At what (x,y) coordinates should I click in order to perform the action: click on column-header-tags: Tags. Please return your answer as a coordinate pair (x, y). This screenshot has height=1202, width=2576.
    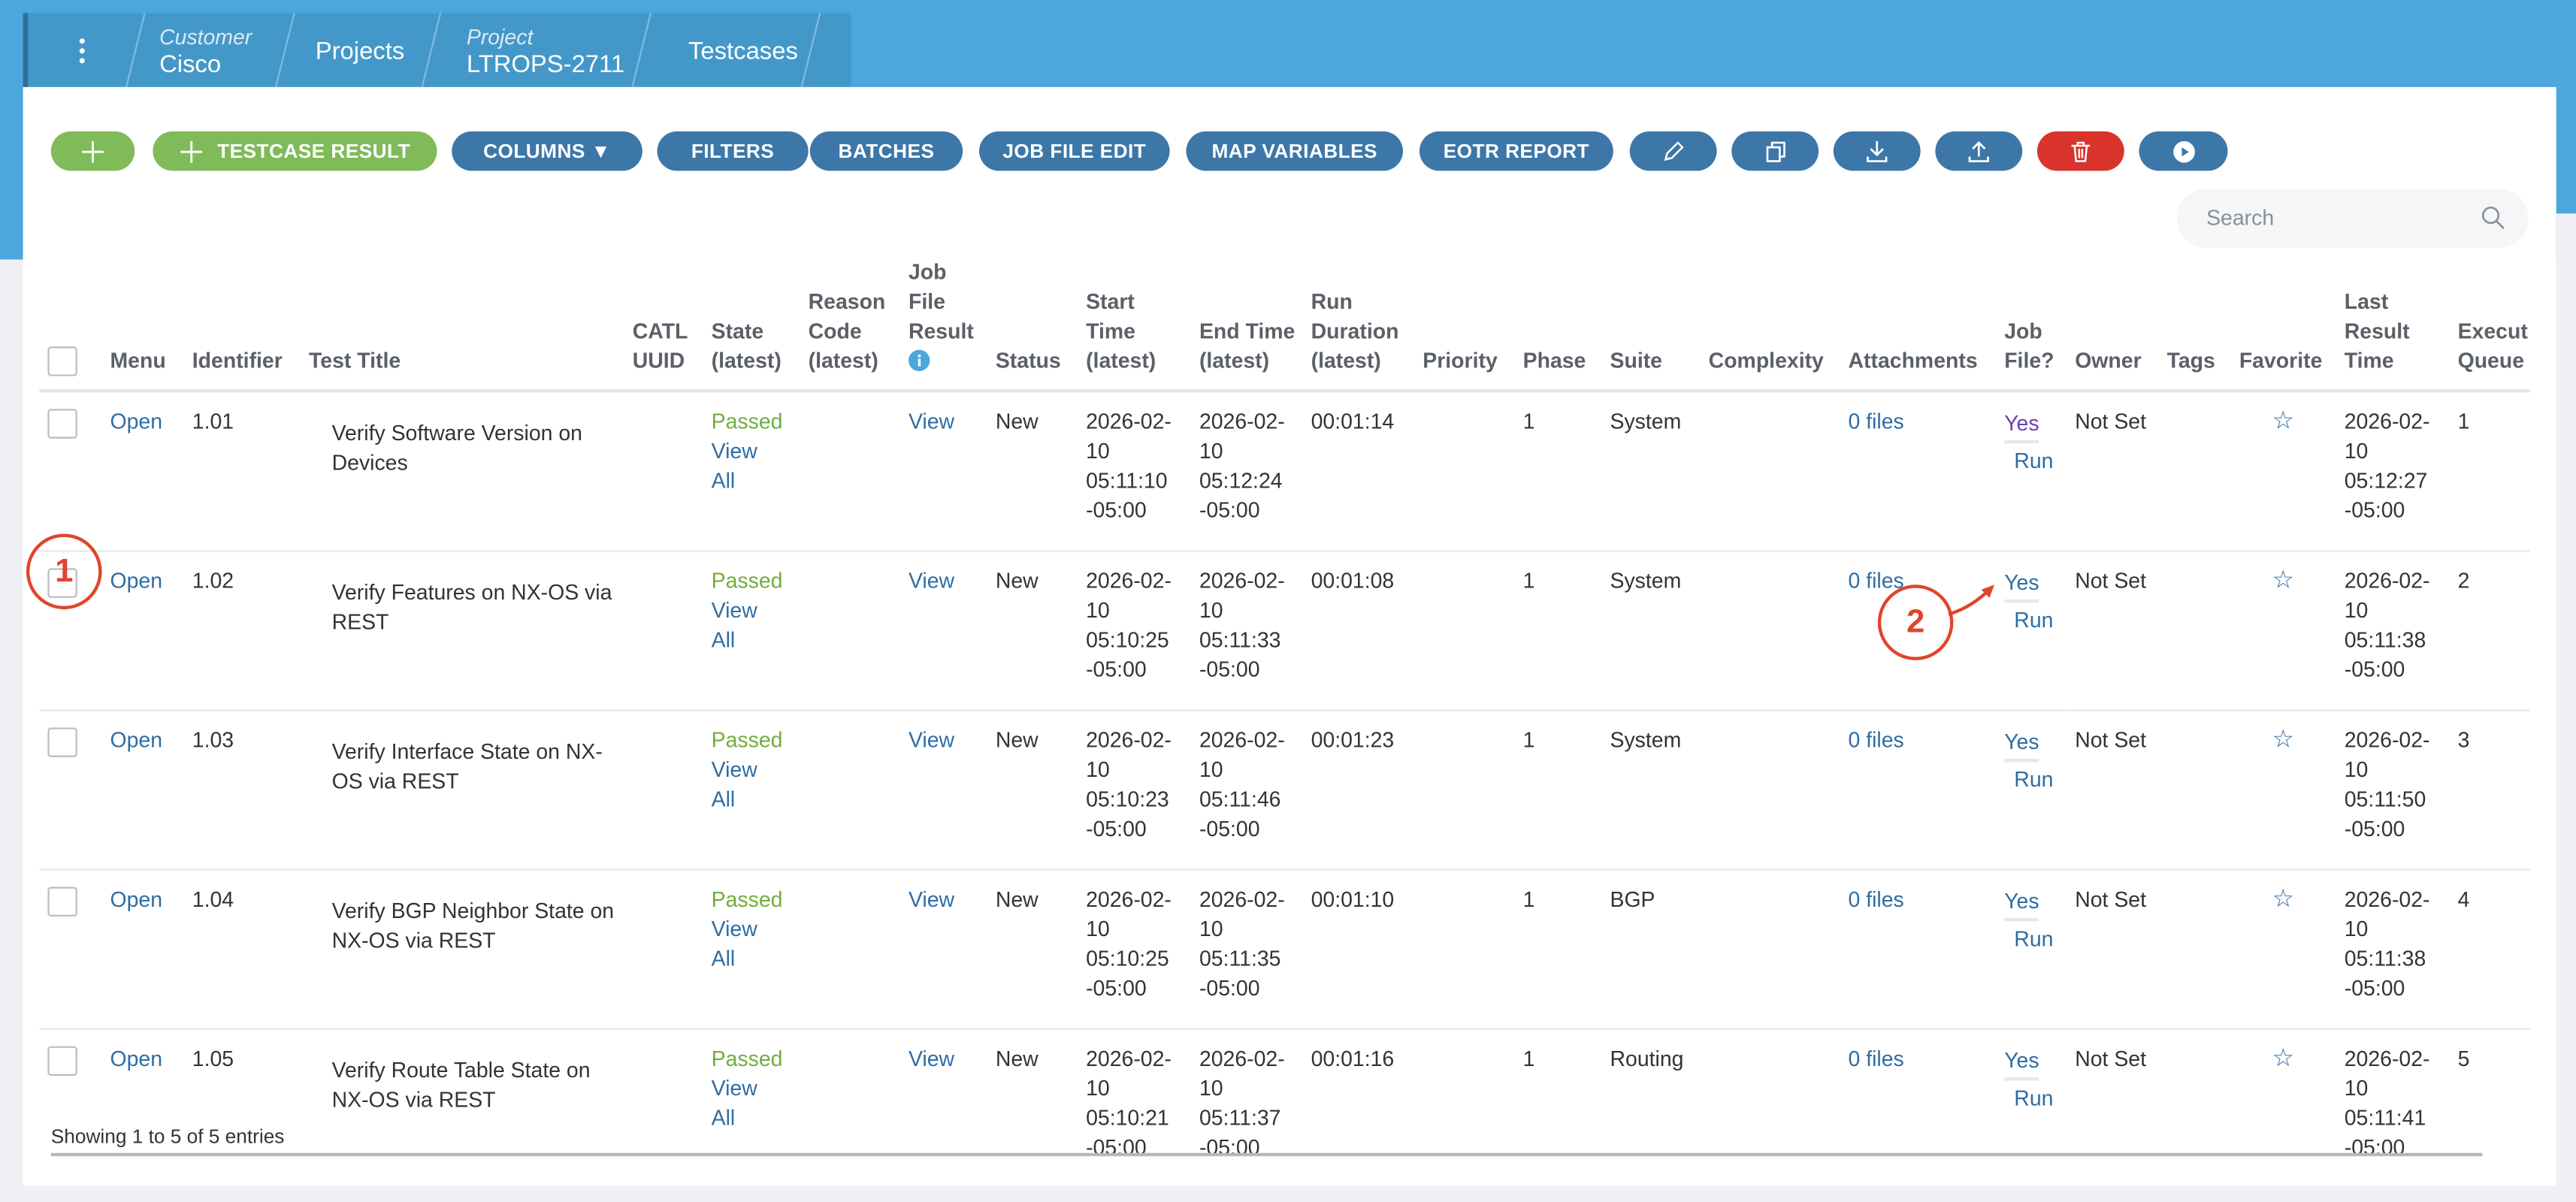
    Looking at the image, I should click on (2194, 325).